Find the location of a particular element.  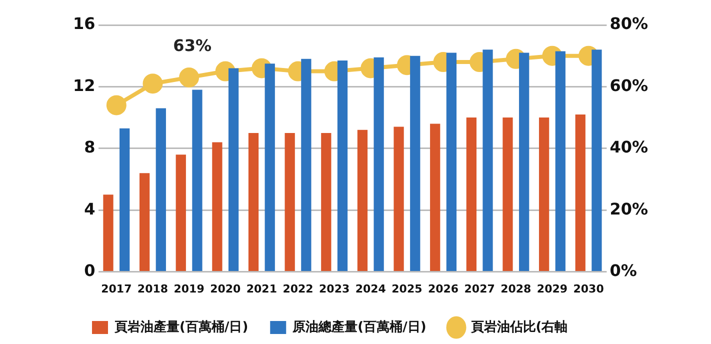

legend-label: 原油總產量(百萬桶/日) is located at coordinates (359, 326).